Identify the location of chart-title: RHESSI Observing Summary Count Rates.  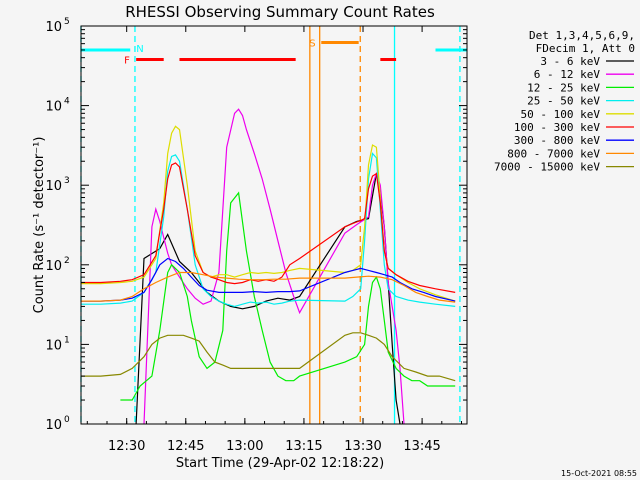
(280, 12).